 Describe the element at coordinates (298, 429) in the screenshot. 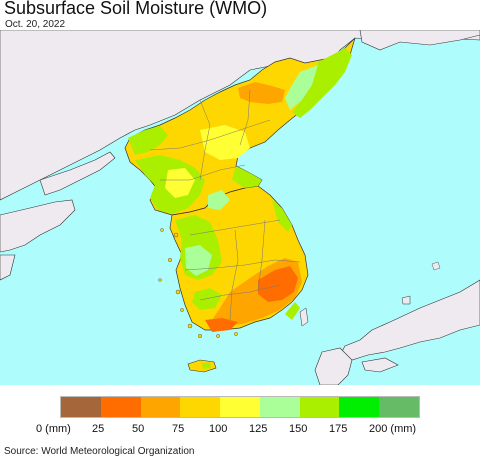

I see `legend-tick-150: 150` at that location.